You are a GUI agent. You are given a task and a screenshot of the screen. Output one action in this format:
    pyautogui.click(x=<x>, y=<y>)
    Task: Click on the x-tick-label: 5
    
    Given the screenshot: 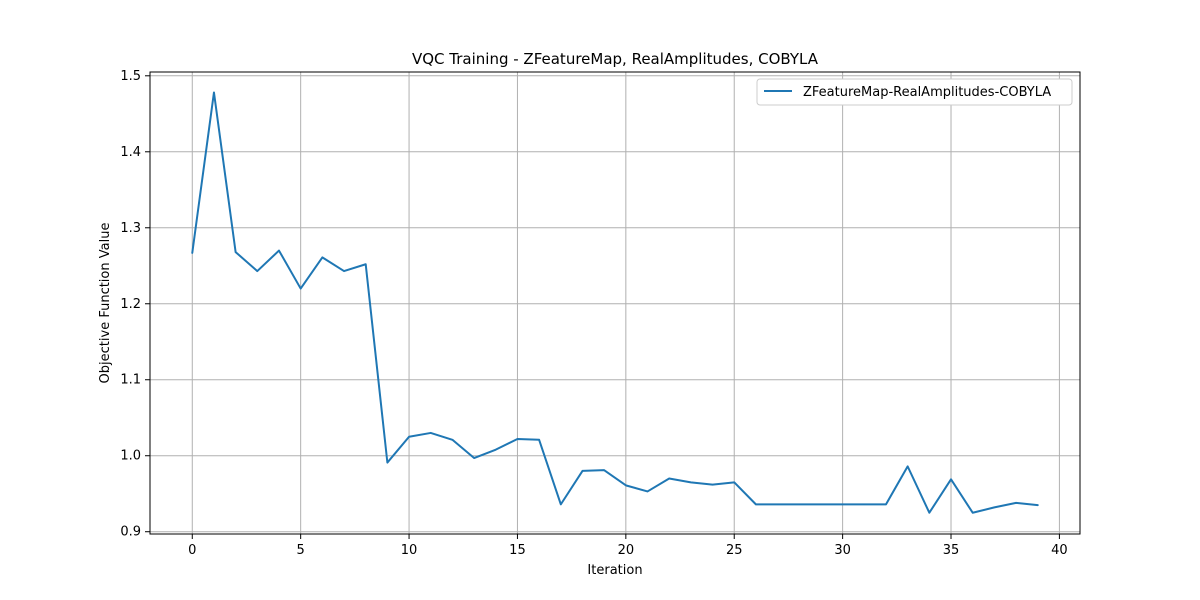 What is the action you would take?
    pyautogui.click(x=301, y=550)
    